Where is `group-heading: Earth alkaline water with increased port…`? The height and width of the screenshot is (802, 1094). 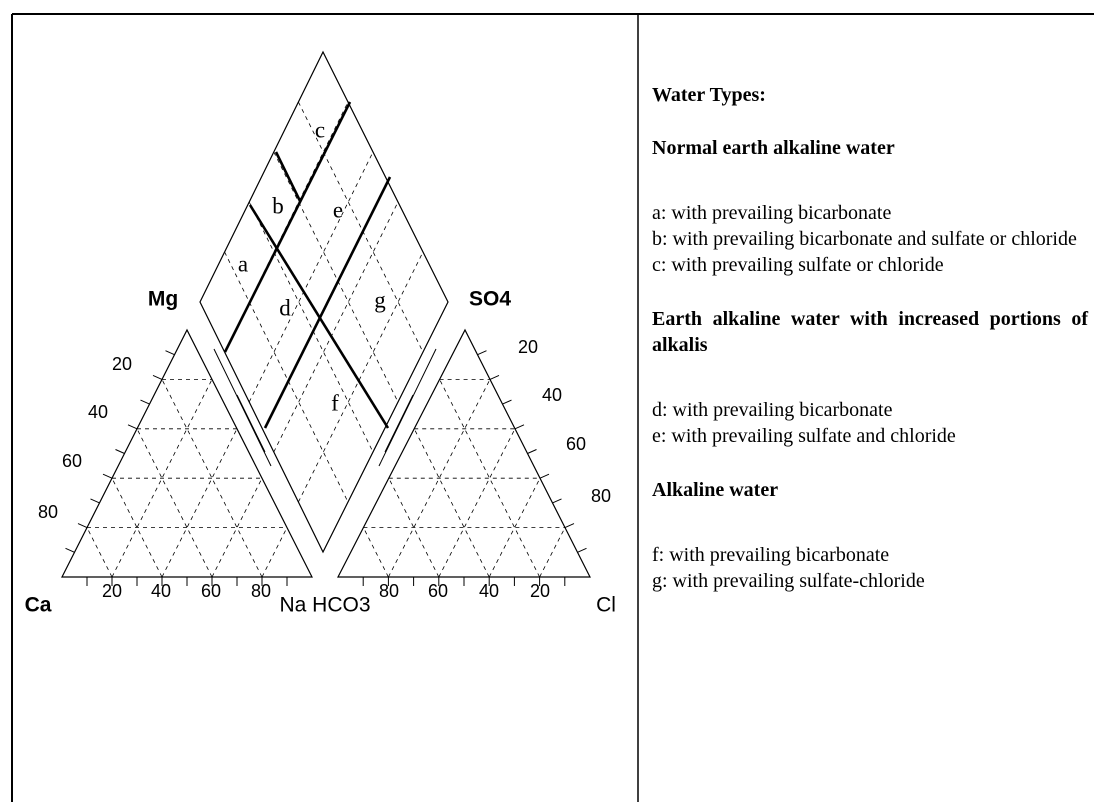 group-heading: Earth alkaline water with increased port… is located at coordinates (870, 332).